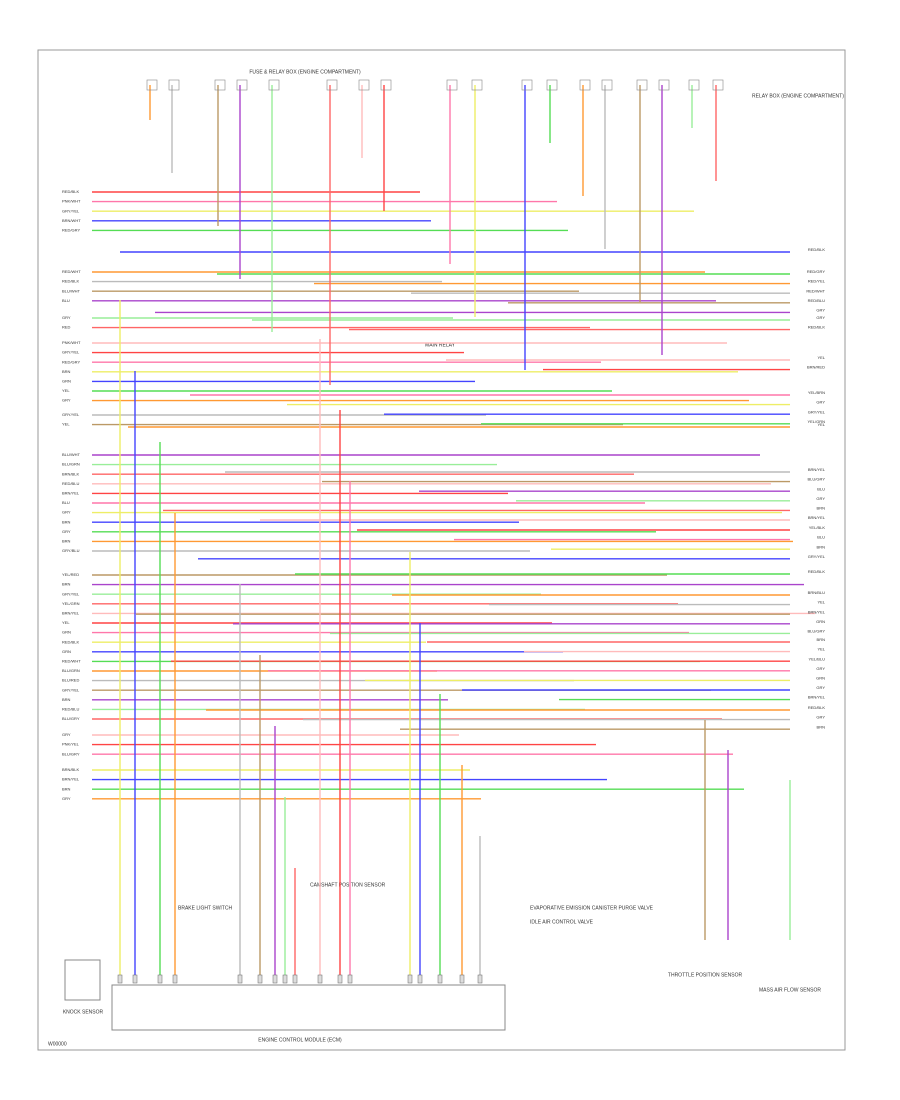 The height and width of the screenshot is (1100, 900). What do you see at coordinates (798, 96) in the screenshot?
I see `relay-box-title: RELAY BOX (ENGINE COMPARTMENT)` at bounding box center [798, 96].